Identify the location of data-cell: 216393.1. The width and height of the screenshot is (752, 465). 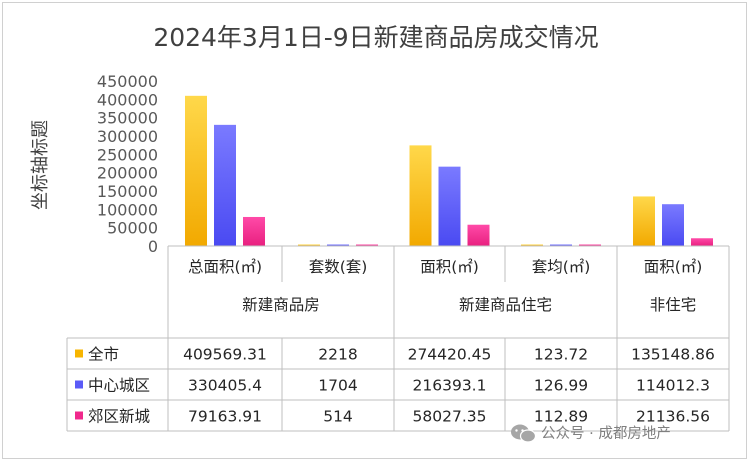
(450, 386).